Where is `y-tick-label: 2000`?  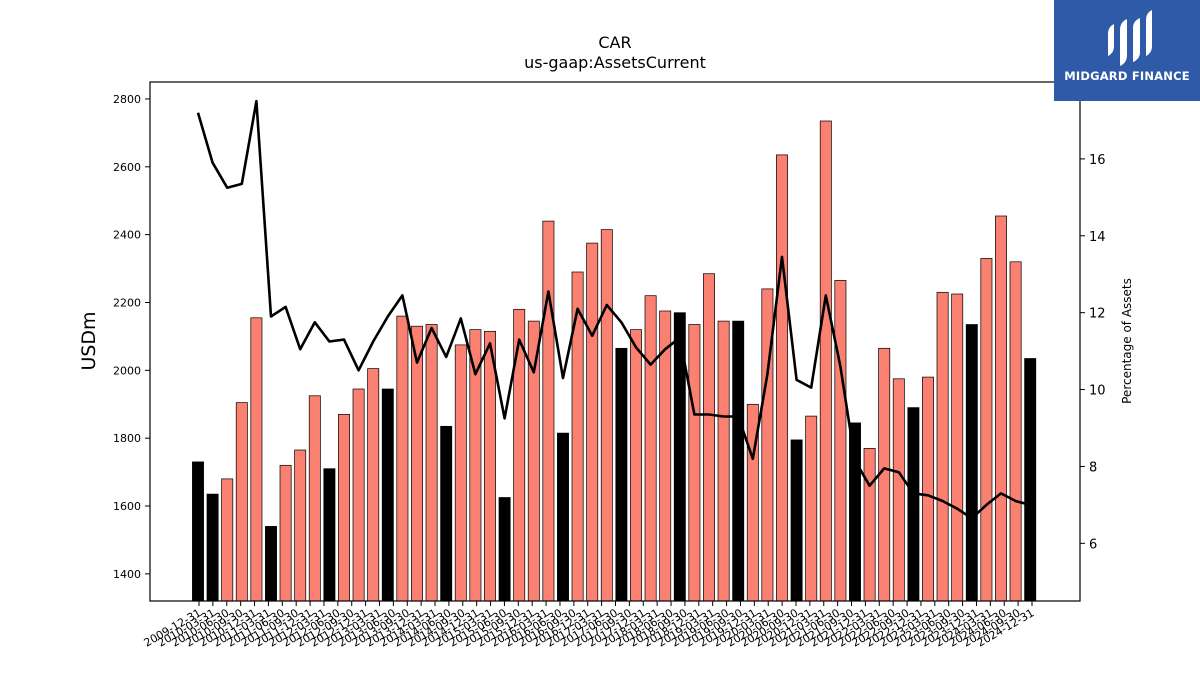
y-tick-label: 2000 is located at coordinates (127, 370).